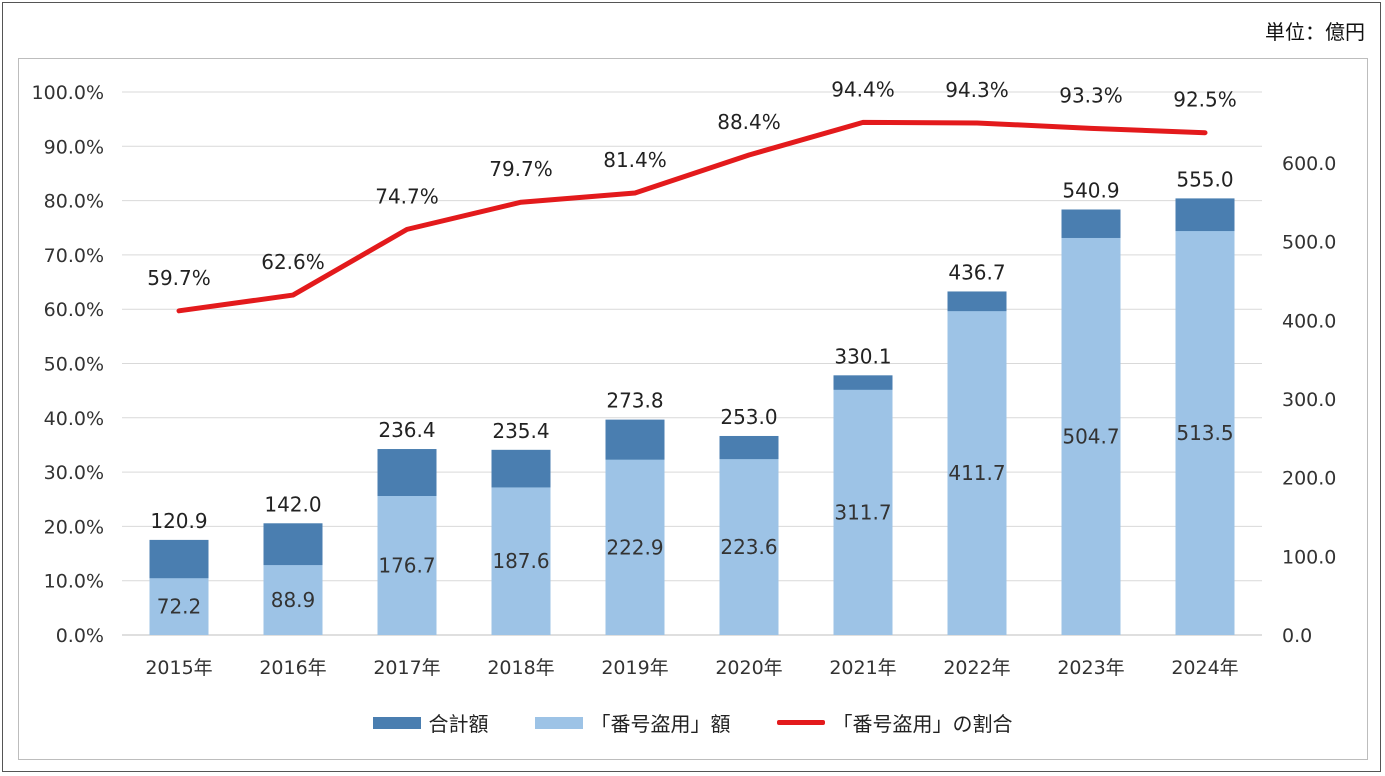 This screenshot has height=776, width=1385. I want to click on total-value-label: 236.4, so click(406, 430).